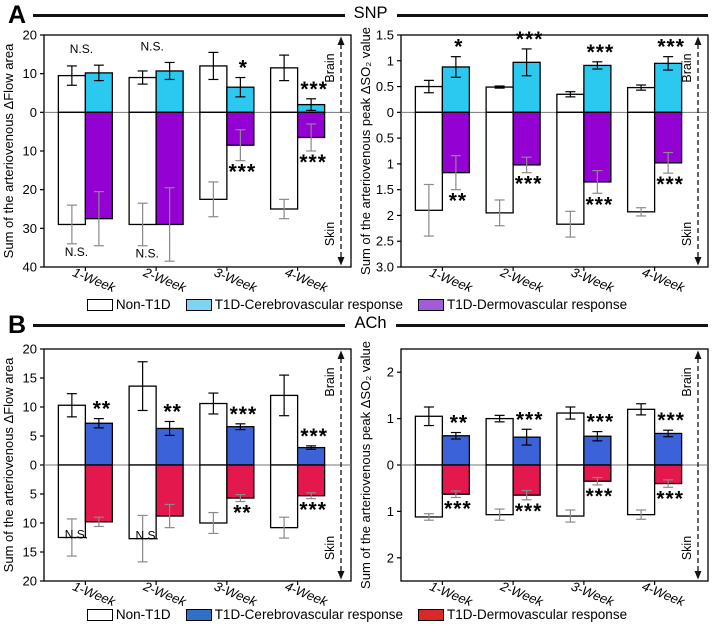  I want to click on panel-a-header: A SNP, so click(358, 15).